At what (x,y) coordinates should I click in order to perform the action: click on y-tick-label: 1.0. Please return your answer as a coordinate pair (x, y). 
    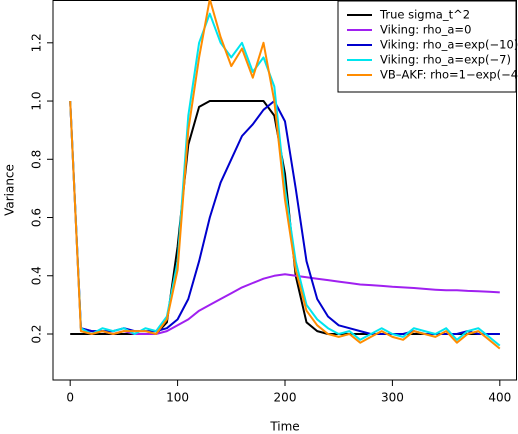
    Looking at the image, I should click on (37, 100).